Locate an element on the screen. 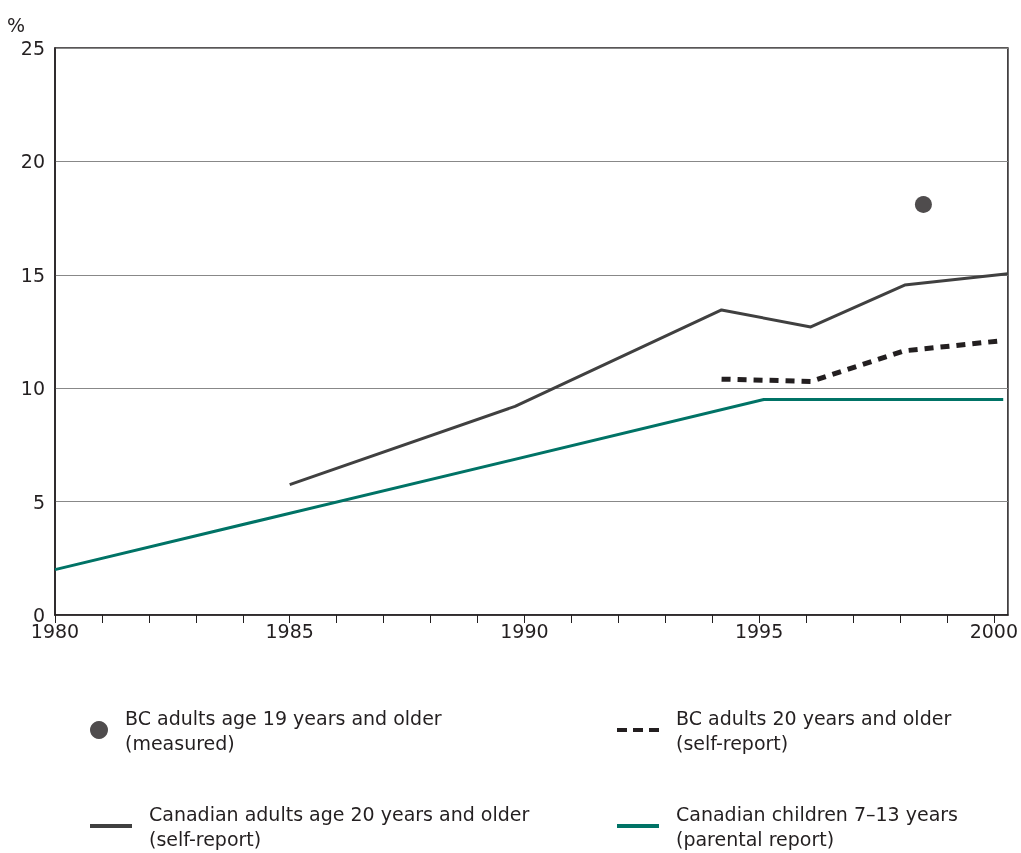 The height and width of the screenshot is (853, 1021). legend-label: Canadian children 7–13 years (parental report) is located at coordinates (820, 826).